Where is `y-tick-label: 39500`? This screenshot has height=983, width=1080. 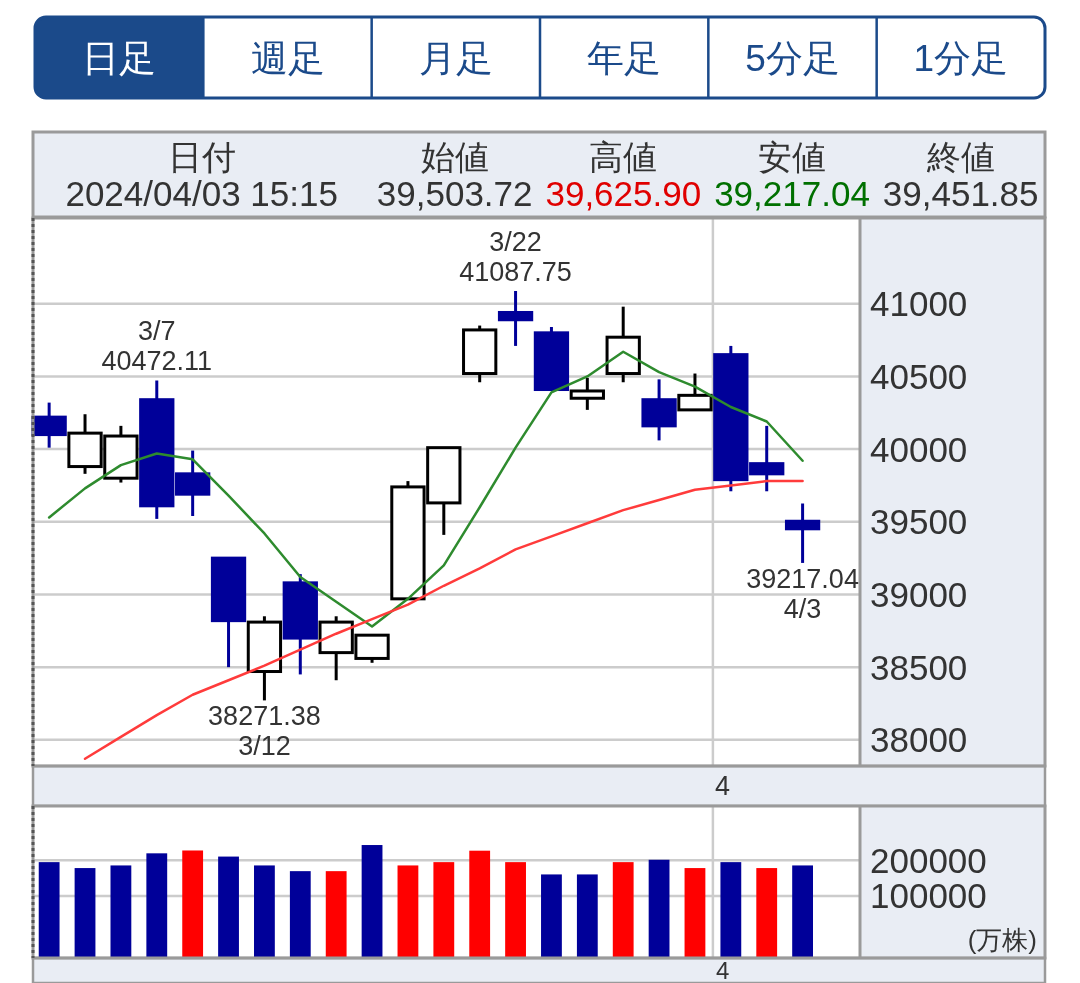 y-tick-label: 39500 is located at coordinates (919, 522).